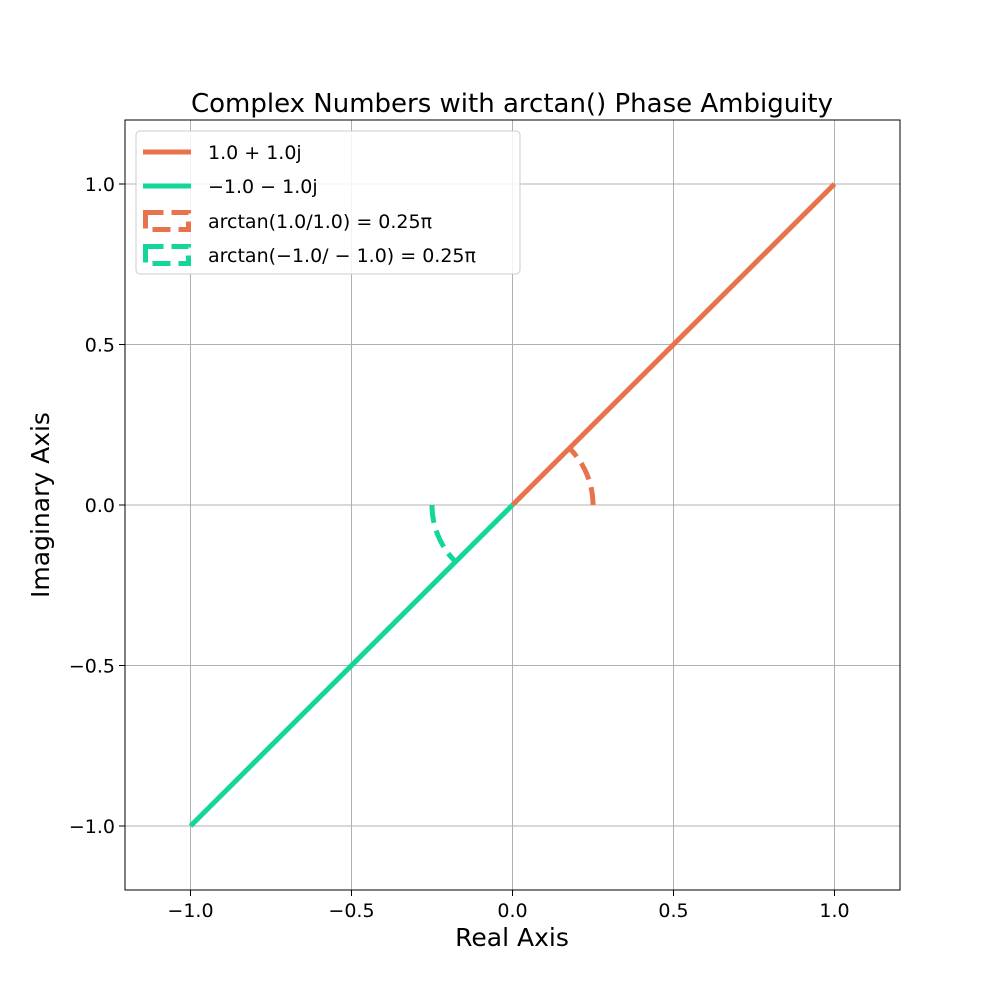 This screenshot has height=1000, width=1000. Describe the element at coordinates (320, 222) in the screenshot. I see `legend-label: arctan(1.0/1.0) = 0.25π` at that location.